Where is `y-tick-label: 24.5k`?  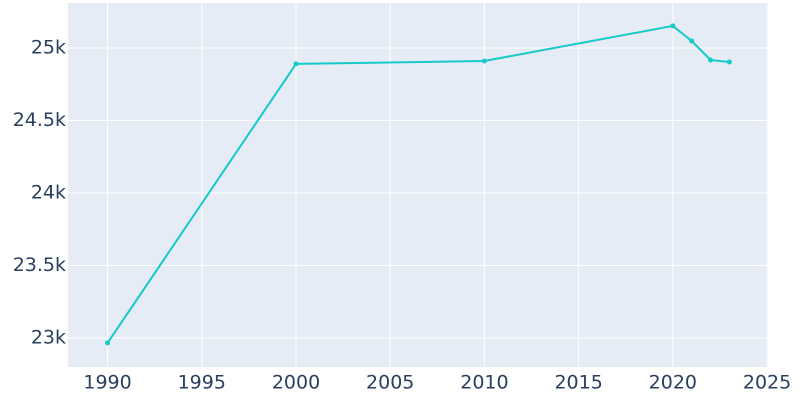 y-tick-label: 24.5k is located at coordinates (39, 120).